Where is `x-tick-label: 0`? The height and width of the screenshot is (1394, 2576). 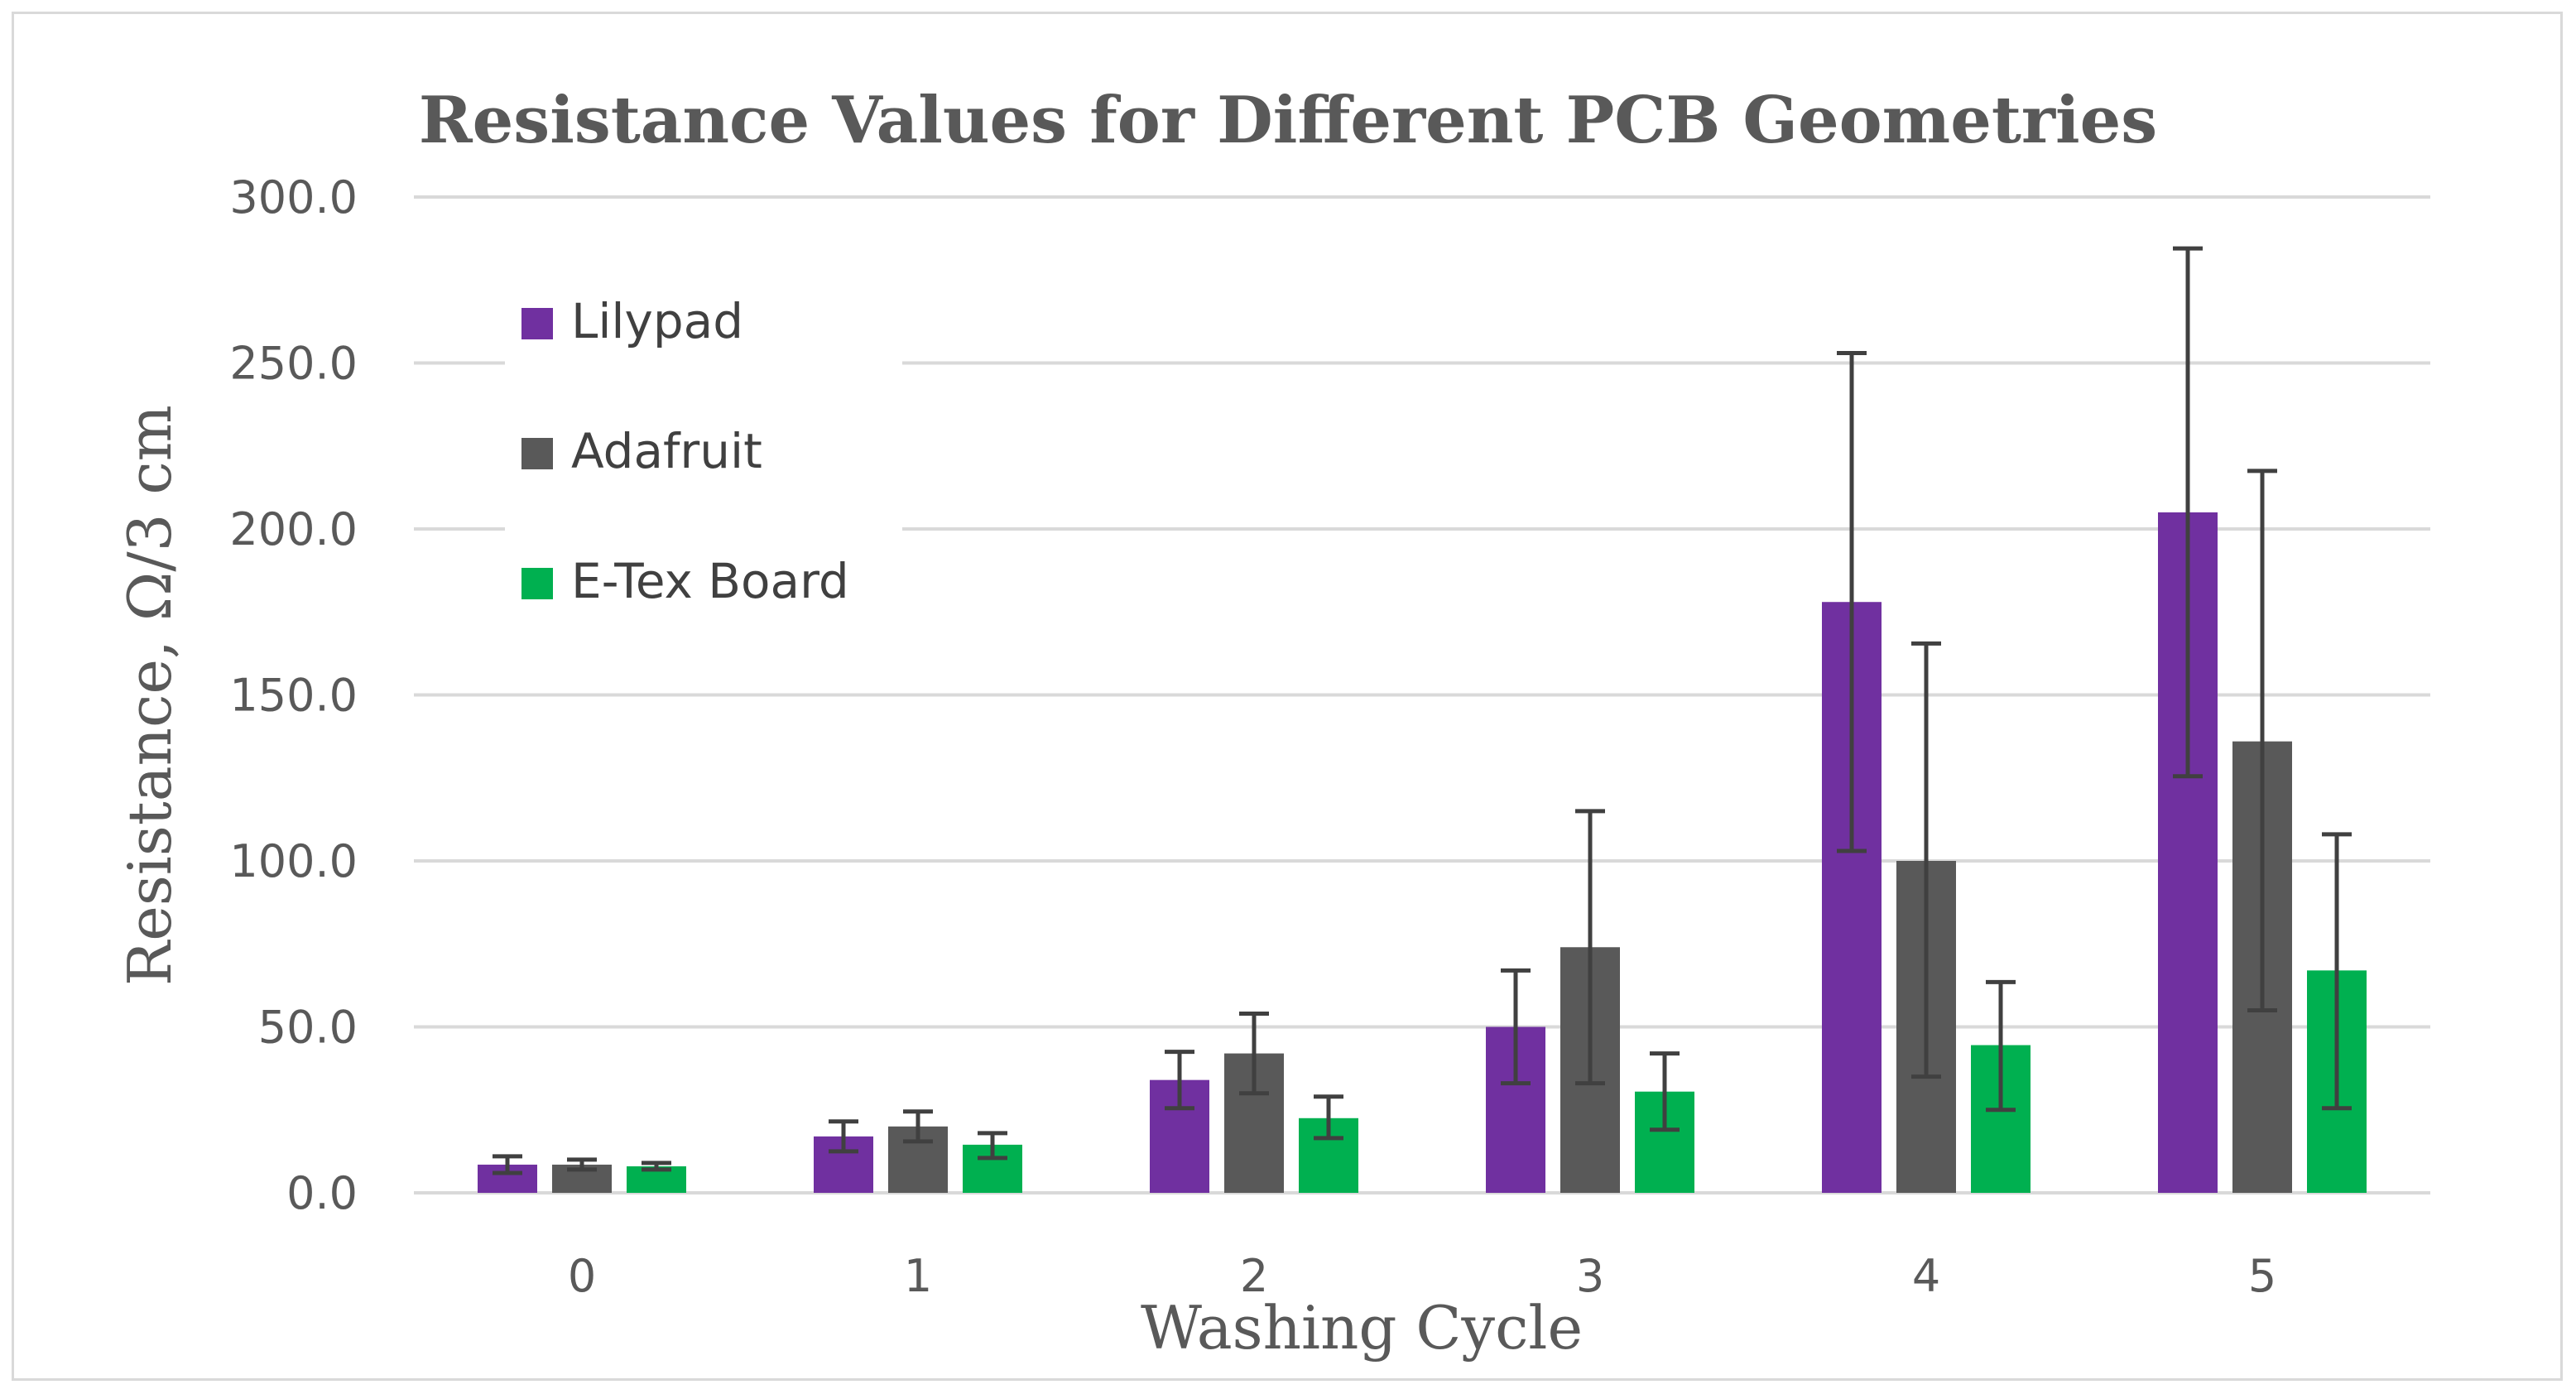 x-tick-label: 0 is located at coordinates (582, 1276).